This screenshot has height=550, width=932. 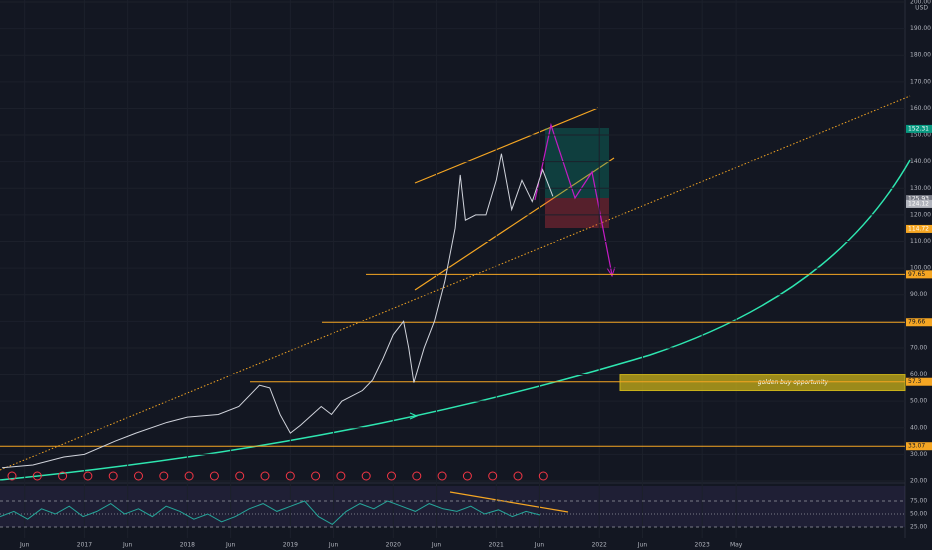 I want to click on y-tick-label: 130.00, so click(x=920, y=188).